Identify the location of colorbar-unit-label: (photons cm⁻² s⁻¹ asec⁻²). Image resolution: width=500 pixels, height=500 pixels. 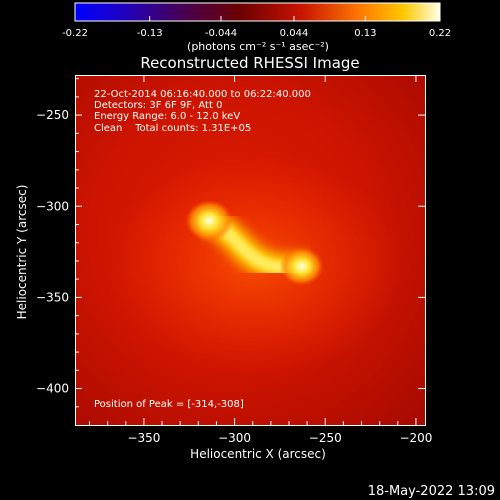
(258, 46).